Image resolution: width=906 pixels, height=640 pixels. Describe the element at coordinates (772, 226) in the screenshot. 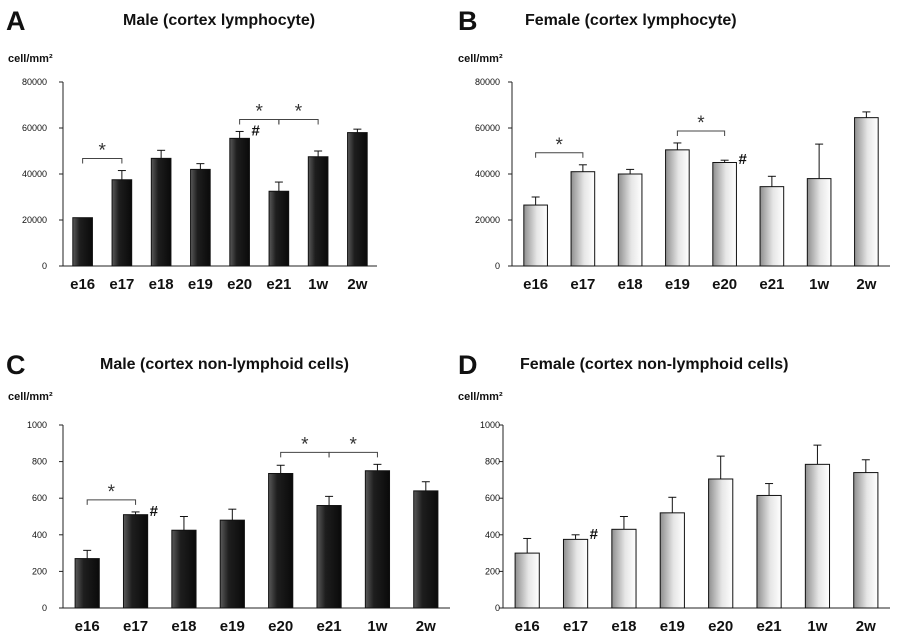

I see `panel-b-bar-e21` at that location.